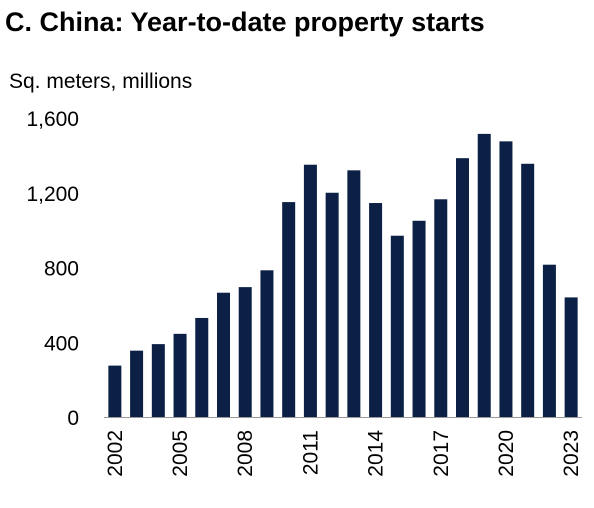  What do you see at coordinates (137, 383) in the screenshot?
I see `bar-2003` at bounding box center [137, 383].